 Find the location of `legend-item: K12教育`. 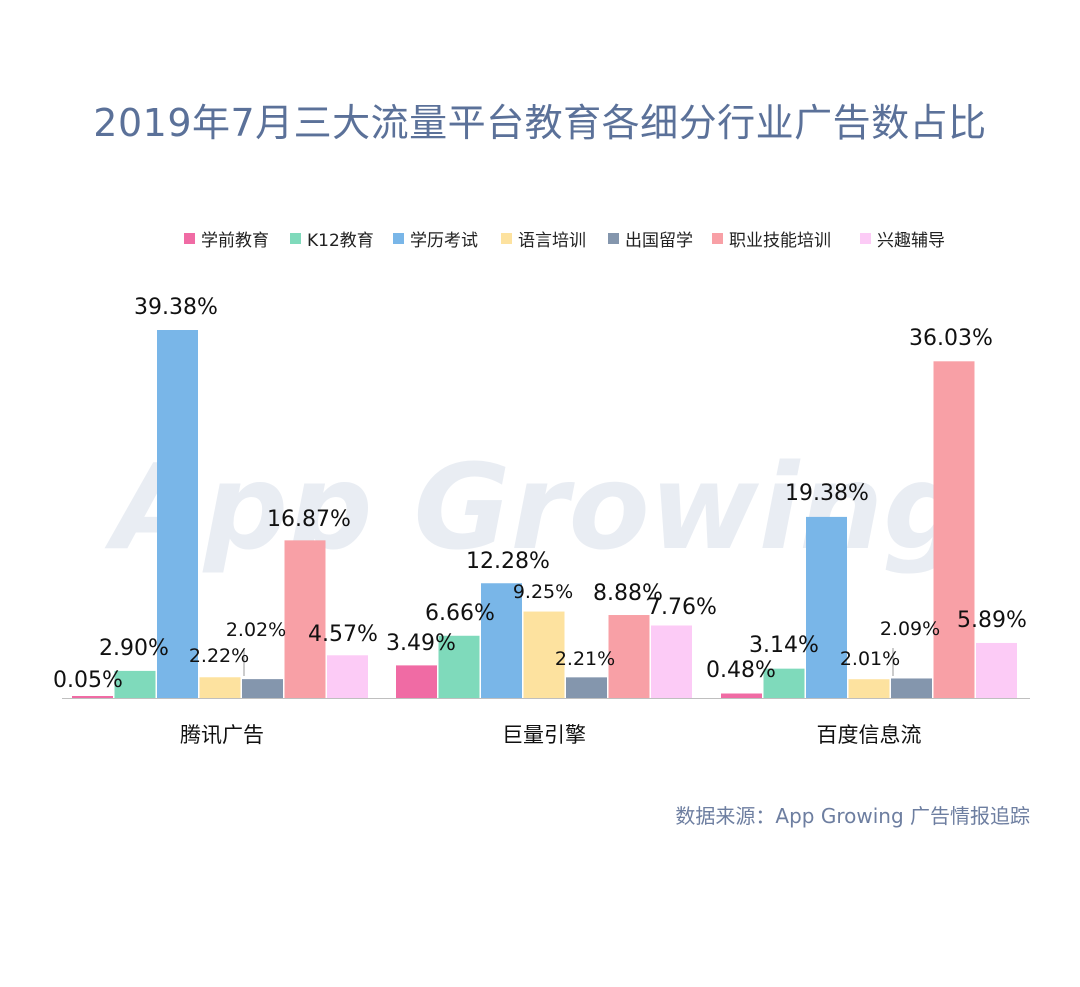

legend-item: K12教育 is located at coordinates (332, 241).